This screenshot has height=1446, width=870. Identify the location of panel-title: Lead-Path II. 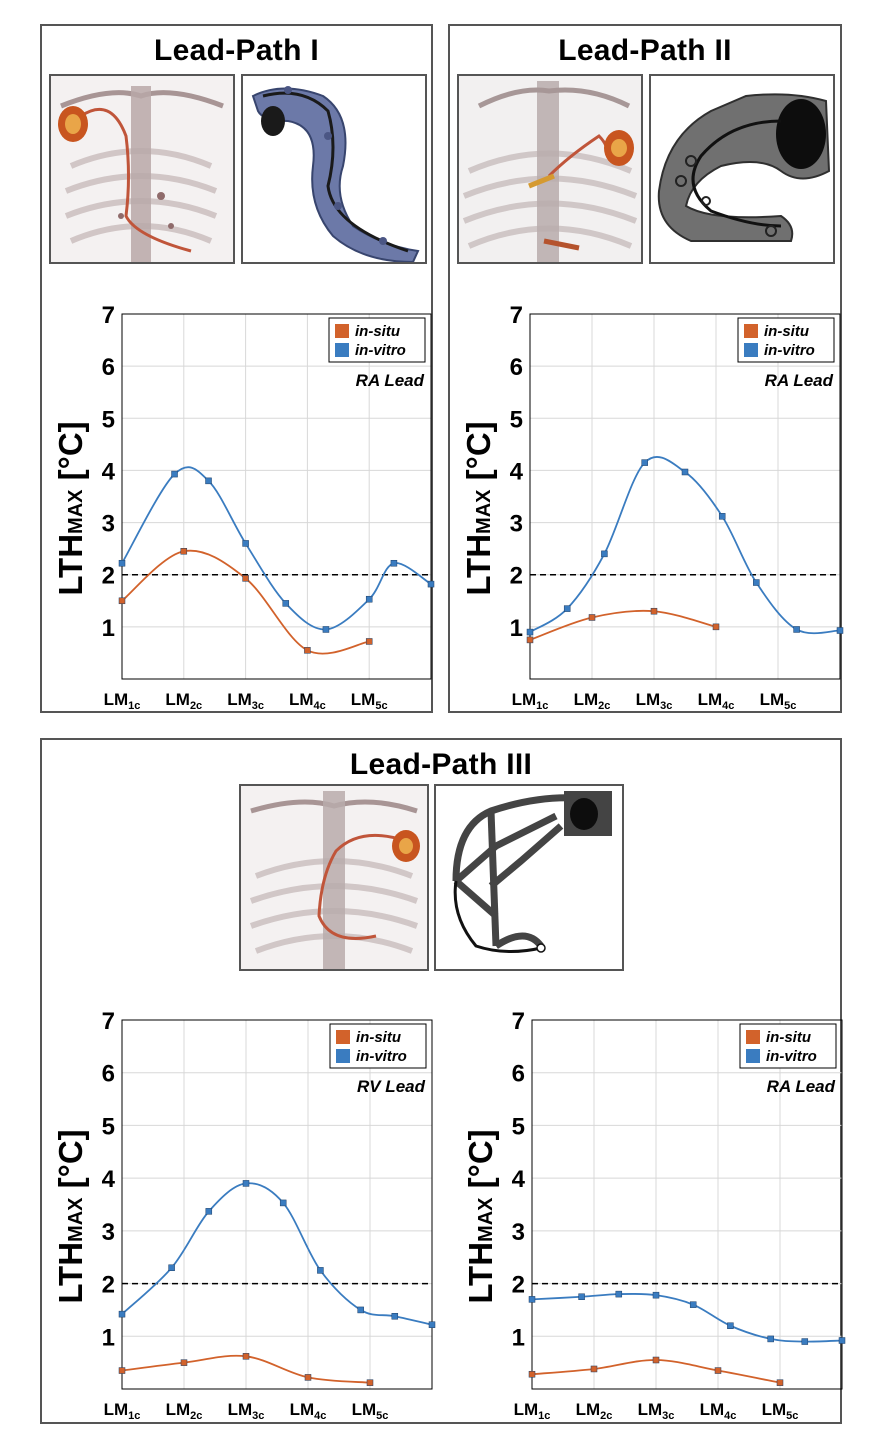
(645, 50).